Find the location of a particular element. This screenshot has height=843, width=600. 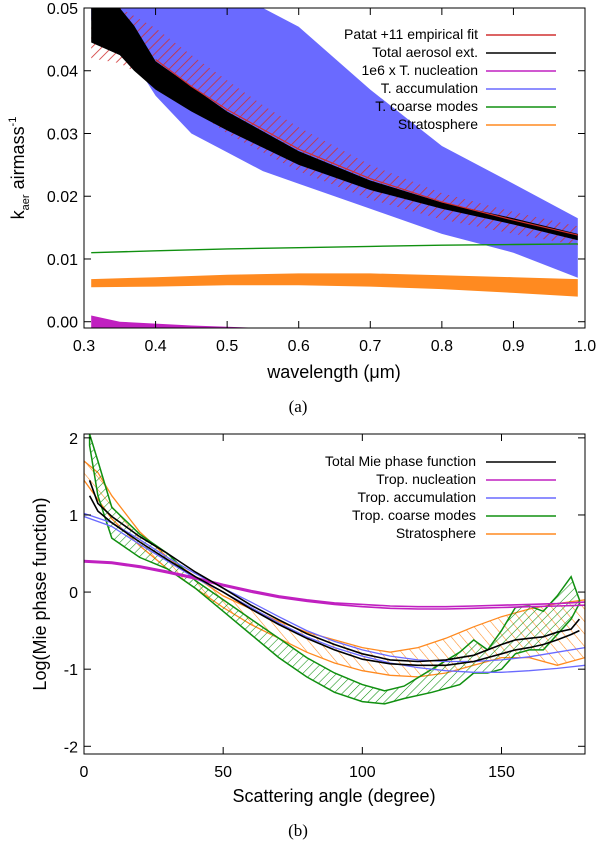

x-tick-label: 0.3 is located at coordinates (84, 346).